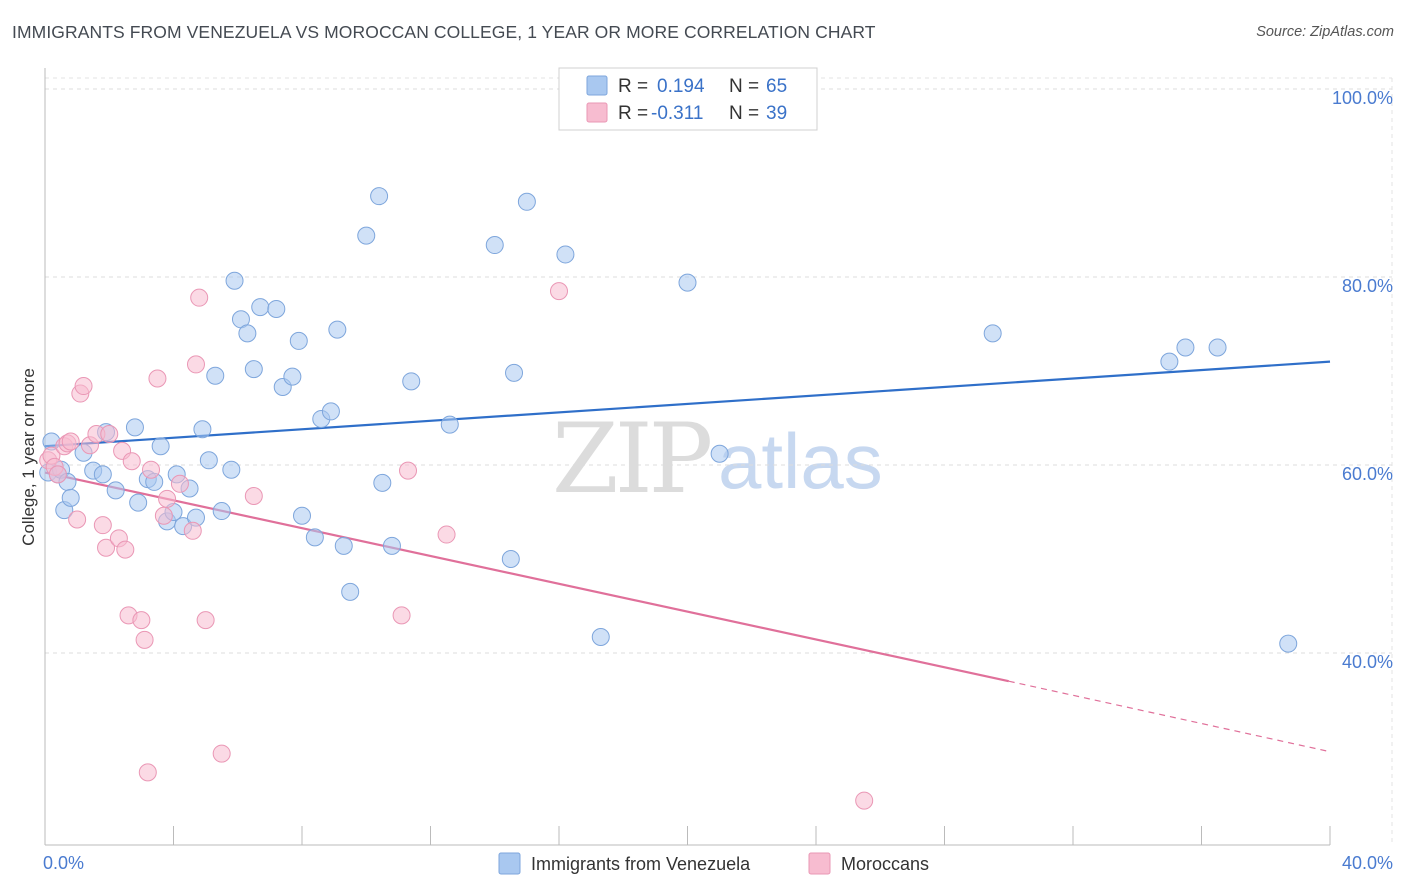  Describe the element at coordinates (776, 86) in the screenshot. I see `legend-n-value-venezuela: 65` at that location.